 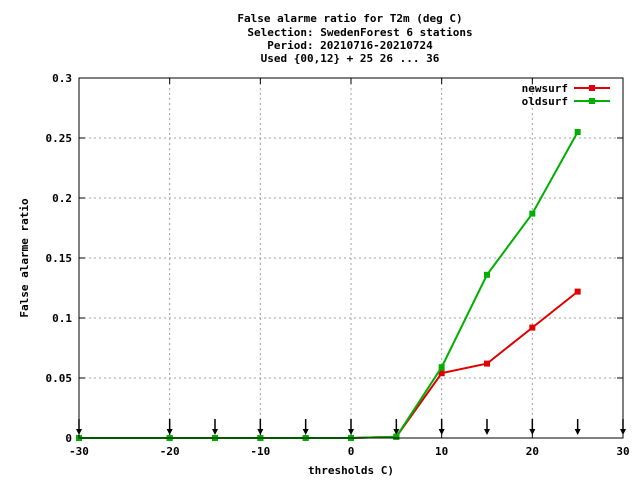 What do you see at coordinates (545, 101) in the screenshot?
I see `legend-label: oldsurf` at bounding box center [545, 101].